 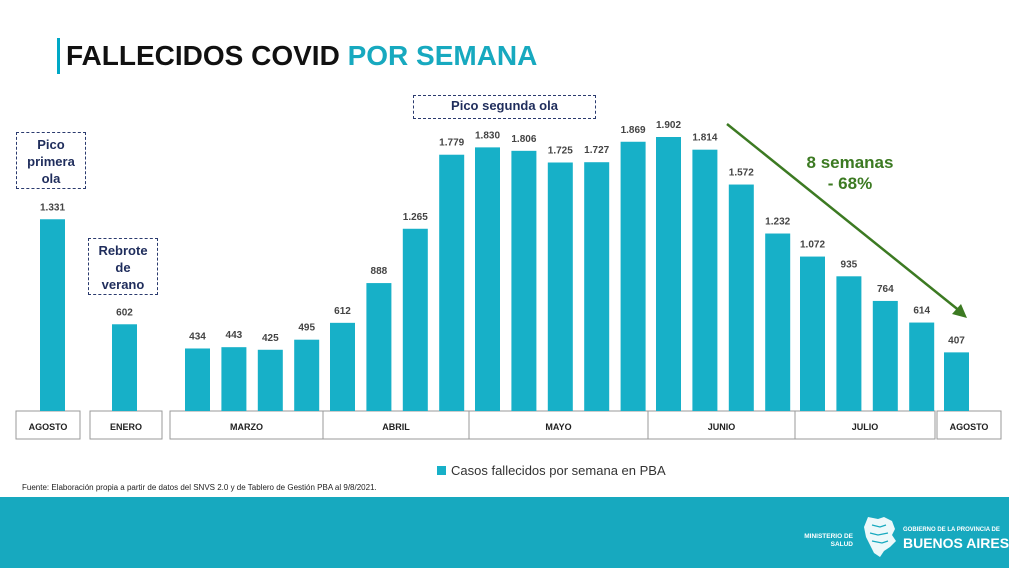 I want to click on value-label: 1.232, so click(x=777, y=222).